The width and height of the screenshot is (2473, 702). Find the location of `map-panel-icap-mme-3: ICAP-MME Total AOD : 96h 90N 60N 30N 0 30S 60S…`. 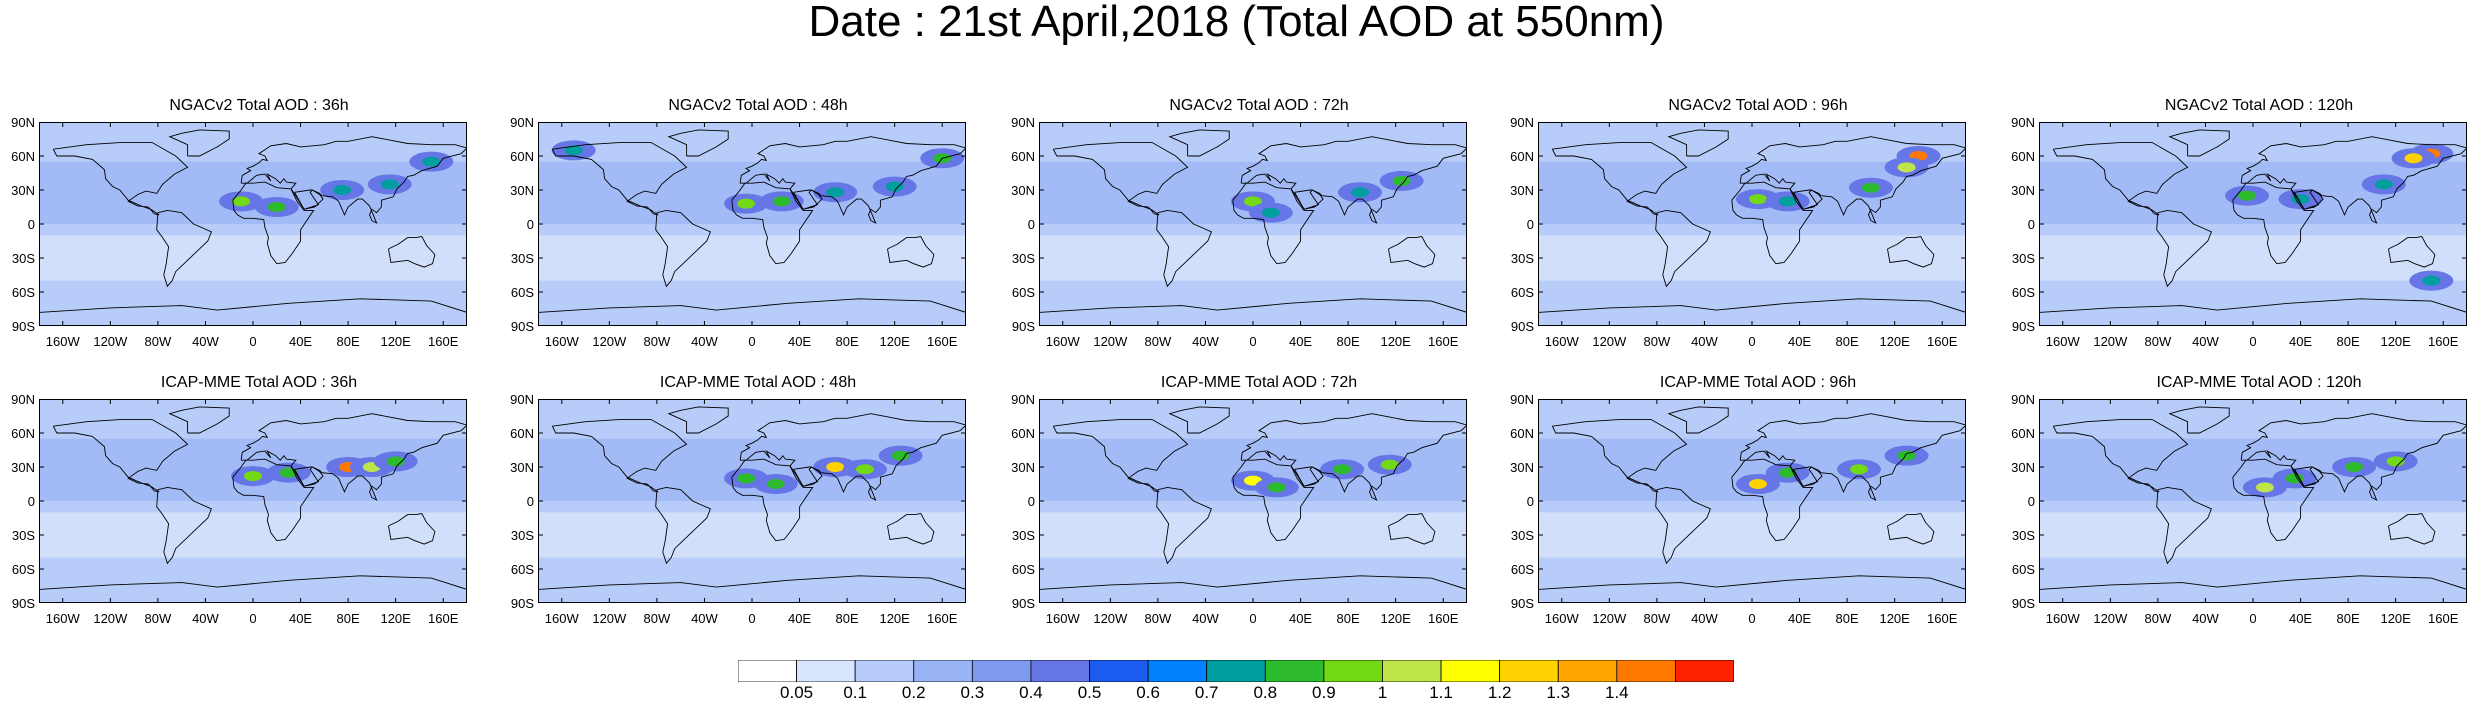

map-panel-icap-mme-3: ICAP-MME Total AOD : 96h 90N 60N 30N 0 30S 60S… is located at coordinates (1744, 509).